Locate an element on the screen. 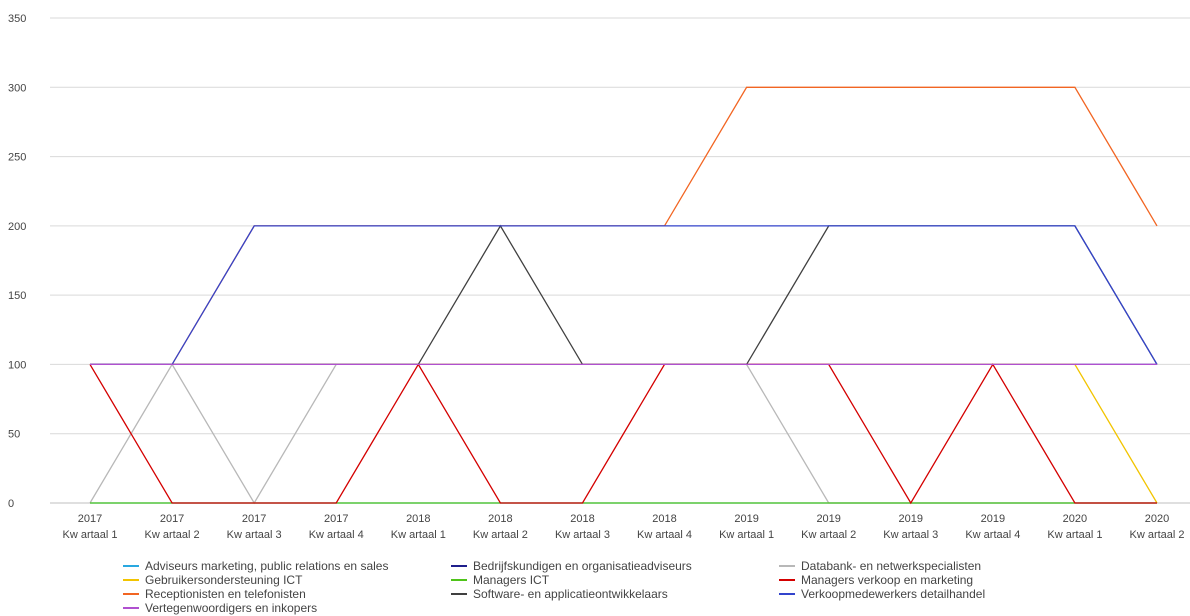 The width and height of the screenshot is (1190, 616). legend-item: Gebruikersondersteuning ICT is located at coordinates (212, 580).